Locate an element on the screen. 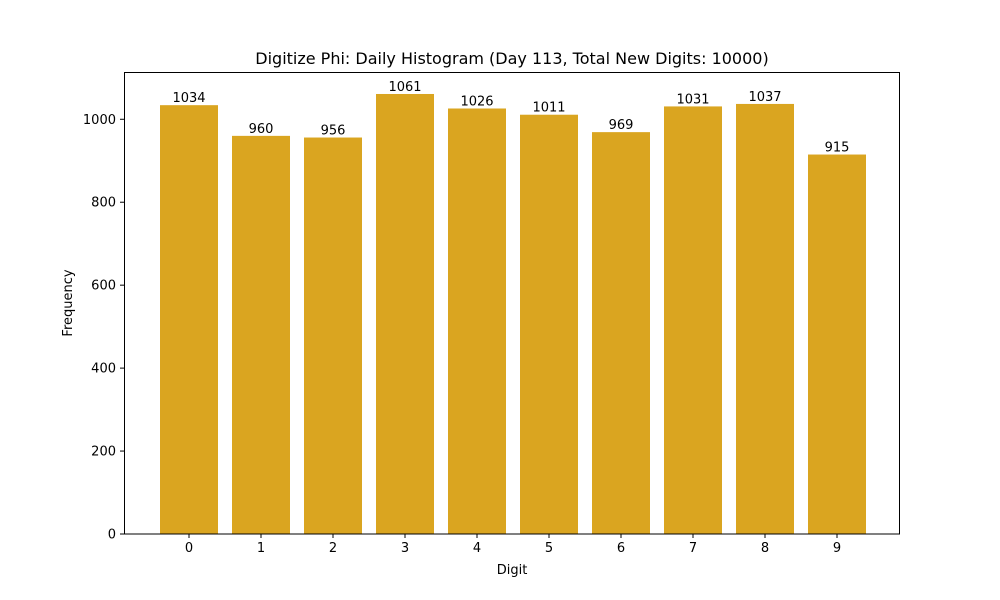 The image size is (1000, 600). y-tick-label: 0 is located at coordinates (112, 535).